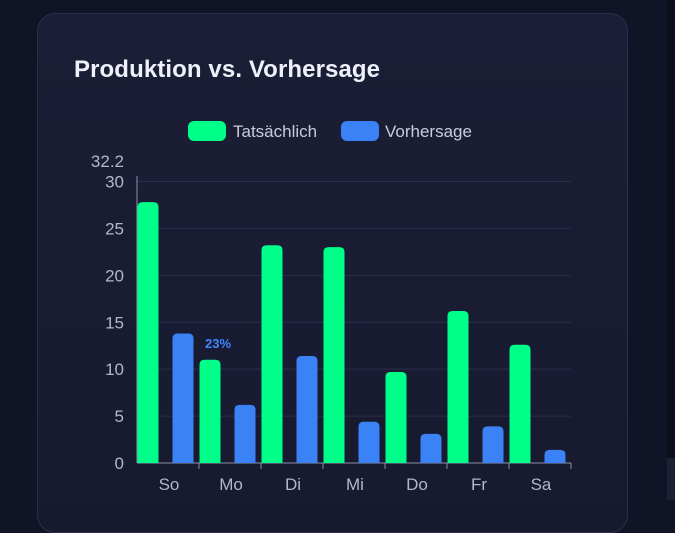 The width and height of the screenshot is (675, 533). I want to click on y-tick-label: 30, so click(114, 182).